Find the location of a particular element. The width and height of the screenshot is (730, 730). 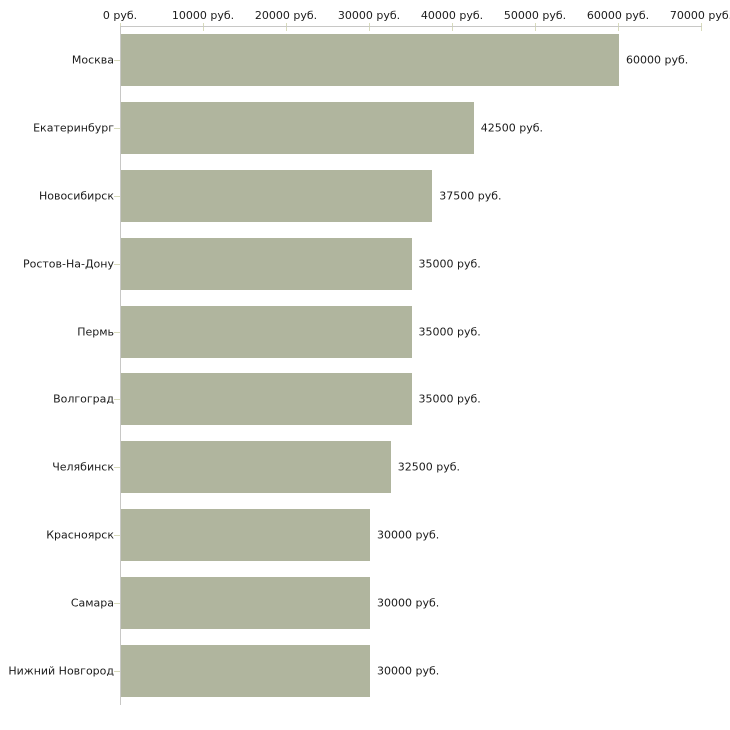

category-label: Пермь is located at coordinates (95, 332).